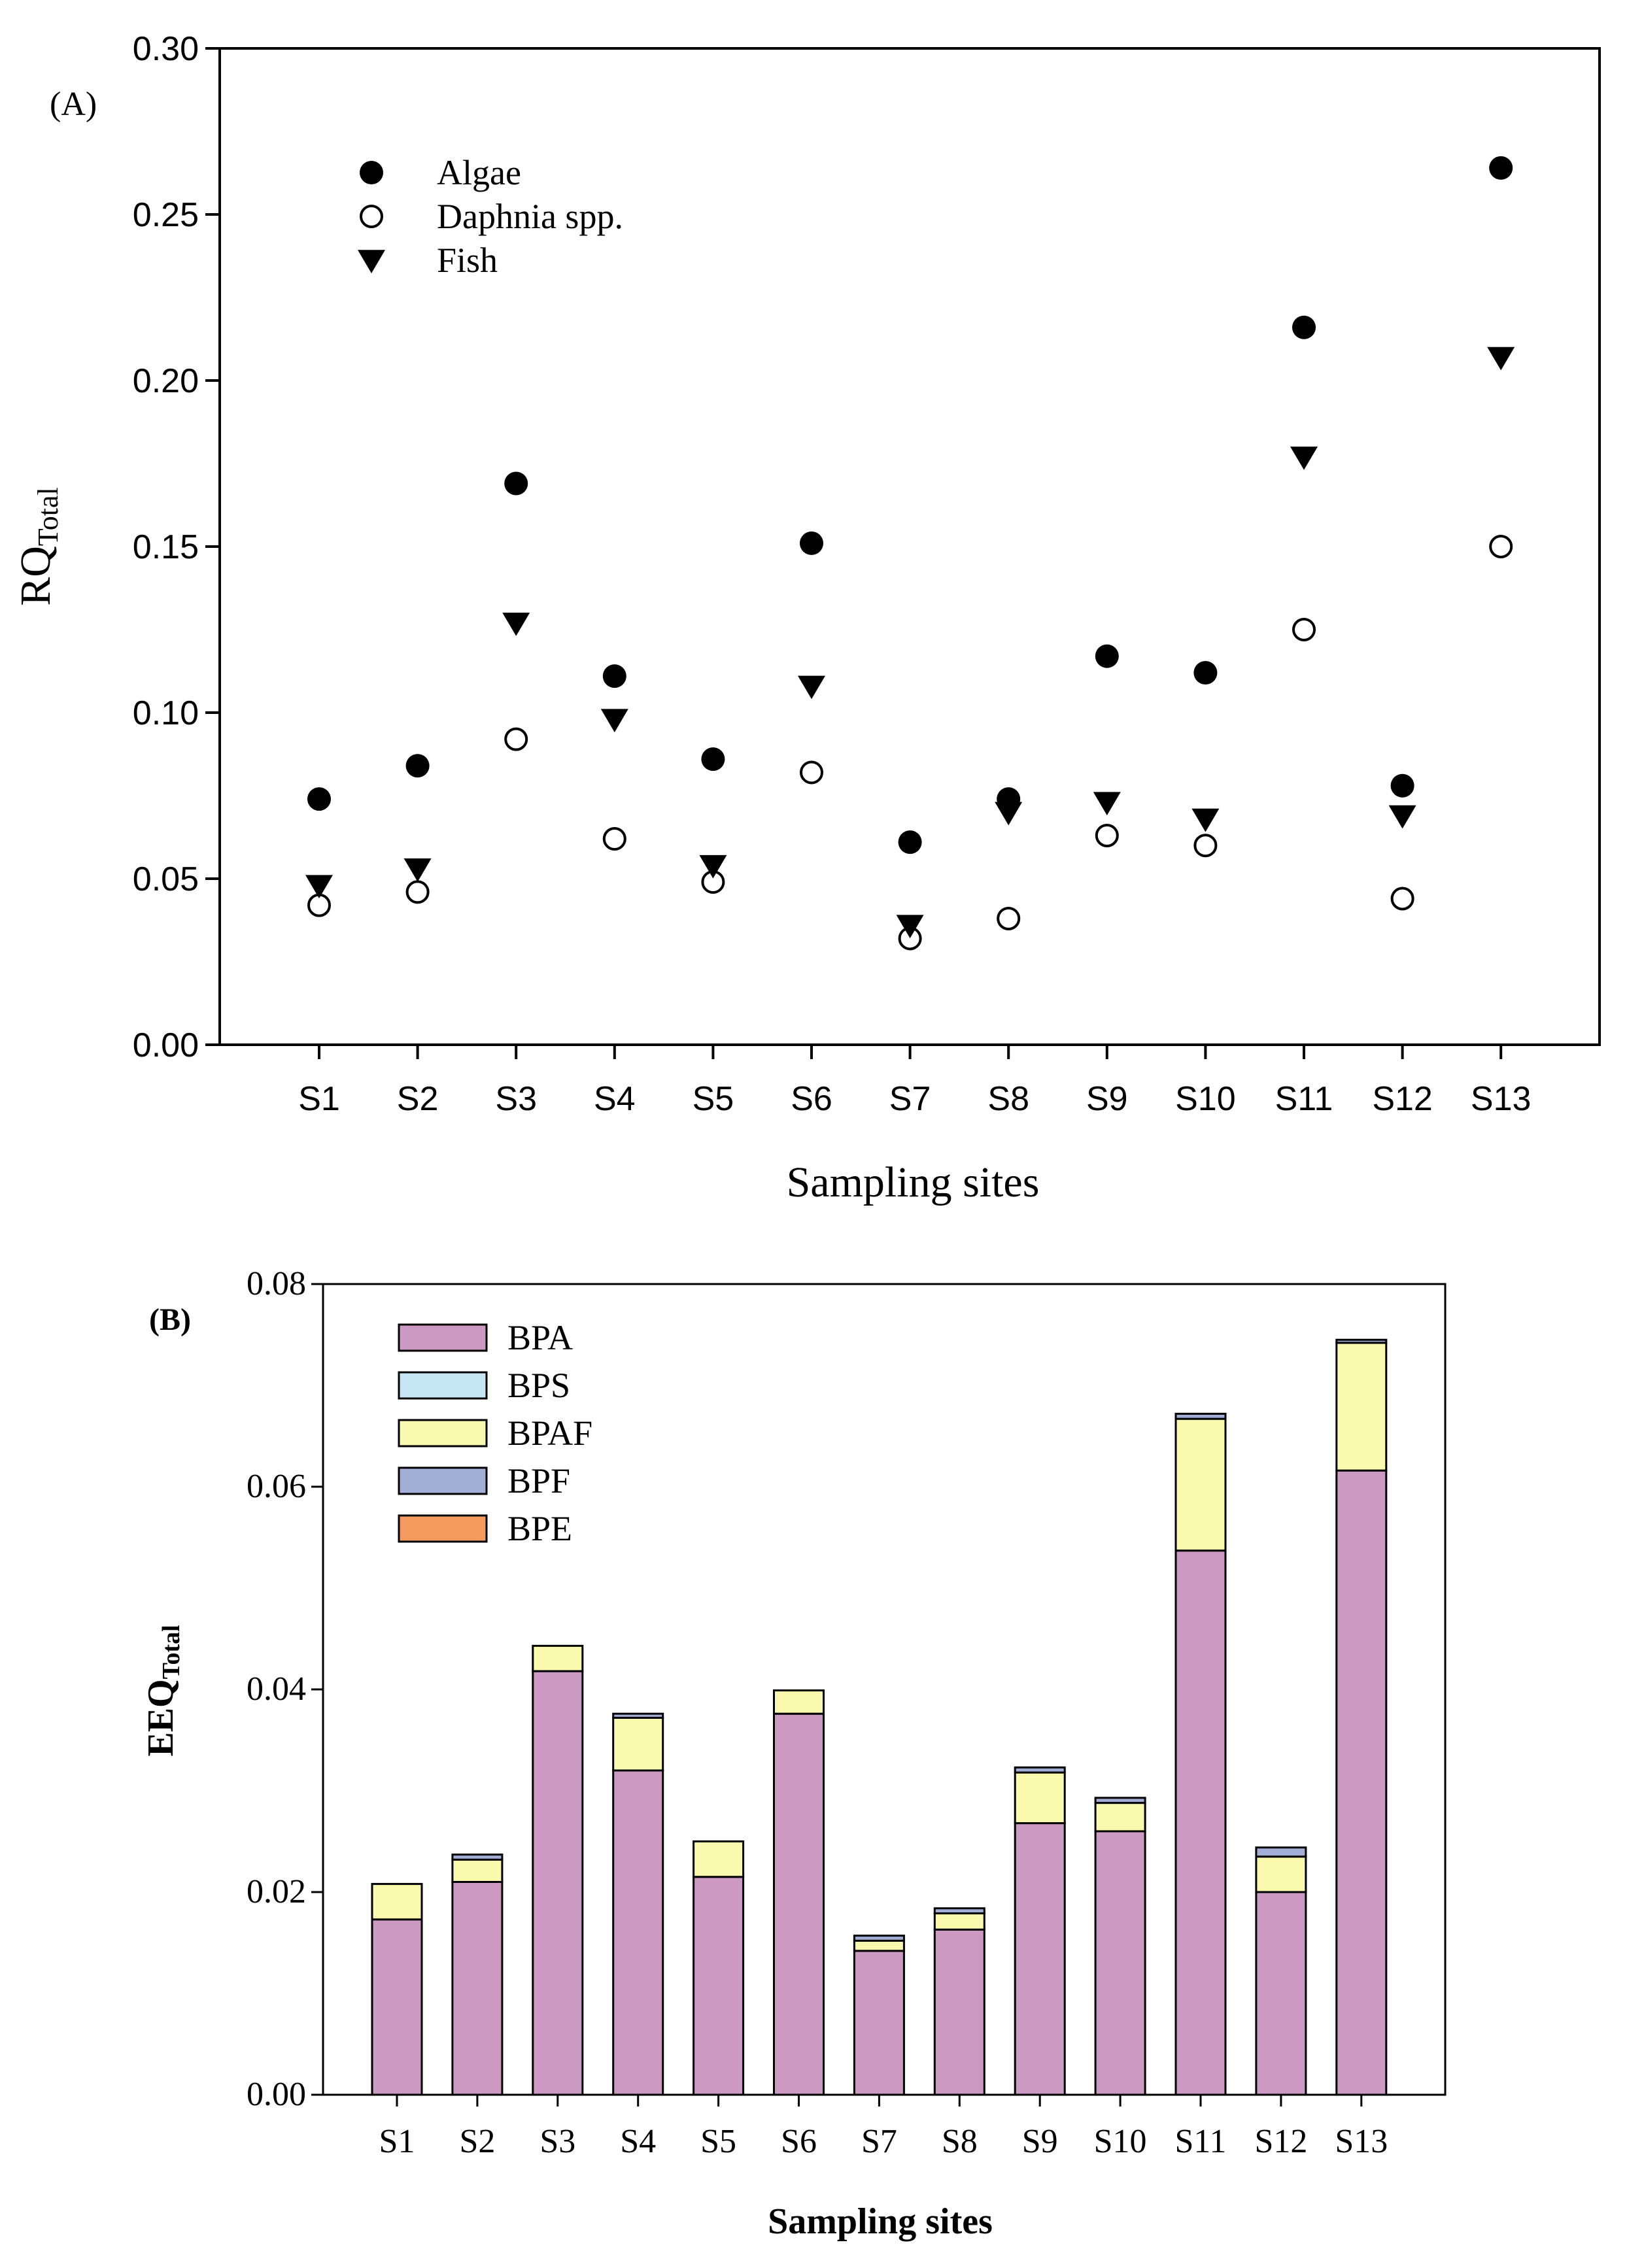 Image resolution: width=1627 pixels, height=2268 pixels. Describe the element at coordinates (638, 1933) in the screenshot. I see `bar-bpa-s4` at that location.